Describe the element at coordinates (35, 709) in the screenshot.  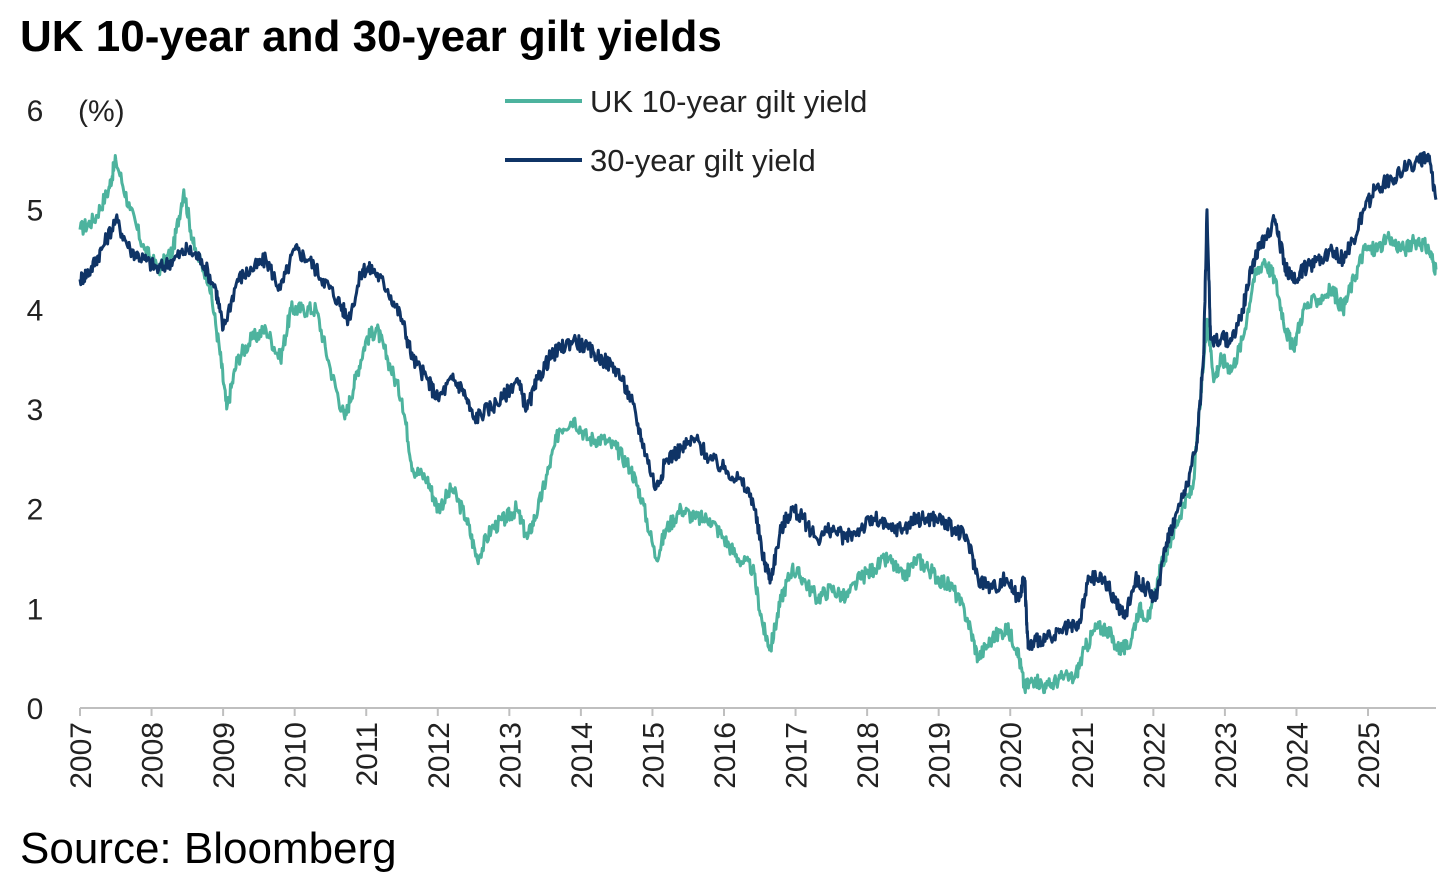
I see `y-tick-label: 0` at that location.